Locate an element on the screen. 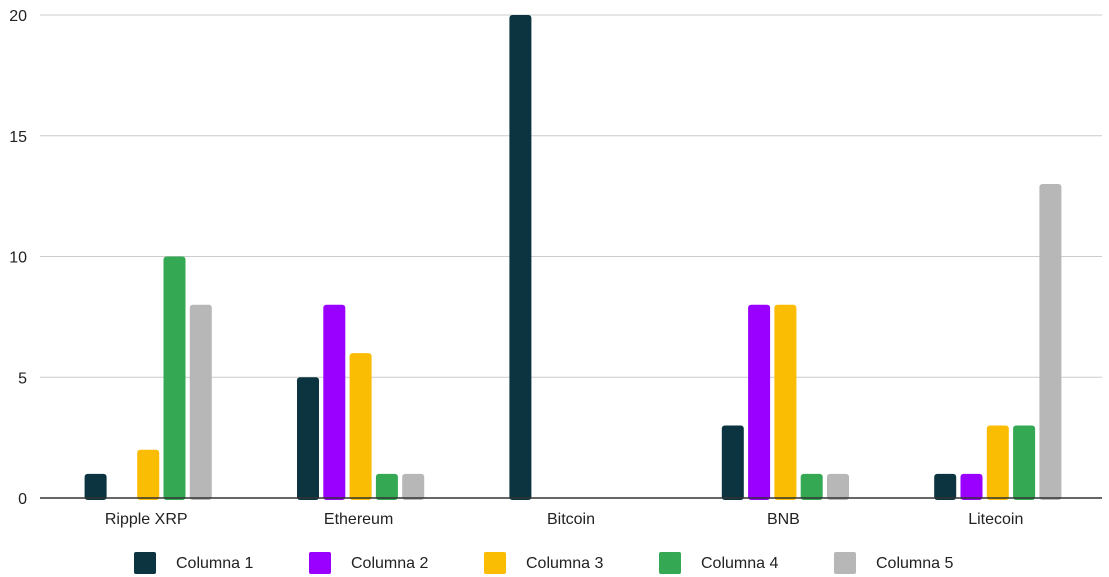 The width and height of the screenshot is (1109, 577). y-tick-label: 15 is located at coordinates (18, 137).